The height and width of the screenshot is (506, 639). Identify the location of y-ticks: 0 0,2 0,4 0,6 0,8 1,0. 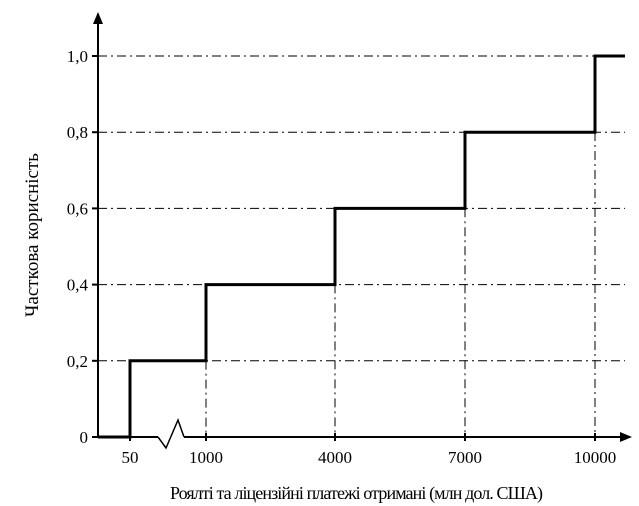
(82, 247).